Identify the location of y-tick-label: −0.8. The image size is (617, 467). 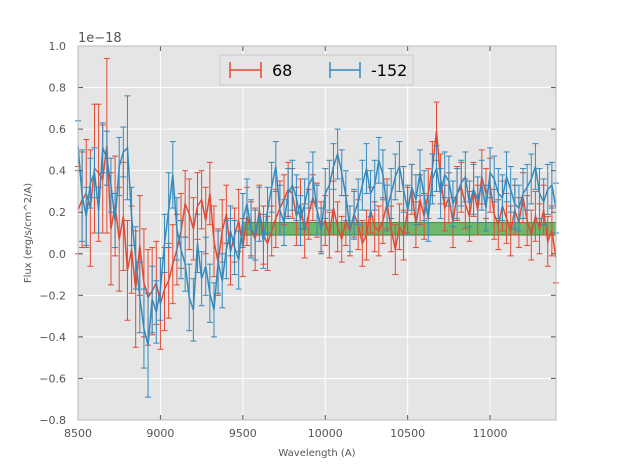
(52, 420).